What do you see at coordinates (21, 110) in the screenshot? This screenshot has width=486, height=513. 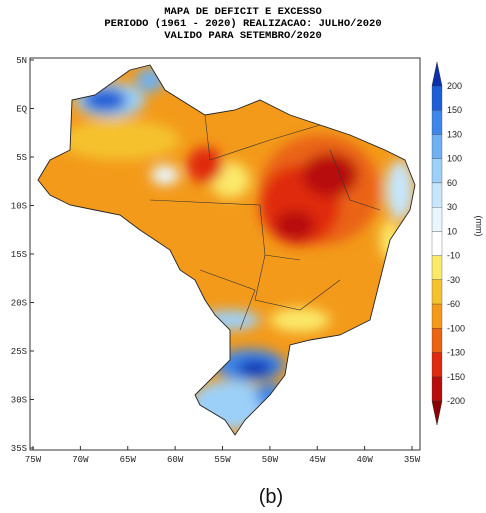 I see `latitude-label: EQ` at bounding box center [21, 110].